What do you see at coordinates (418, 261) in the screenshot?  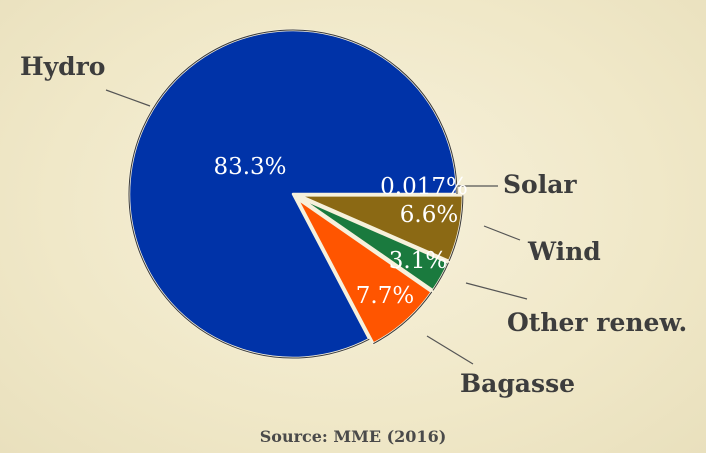 I see `value-label-other-renew: 3.1%` at bounding box center [418, 261].